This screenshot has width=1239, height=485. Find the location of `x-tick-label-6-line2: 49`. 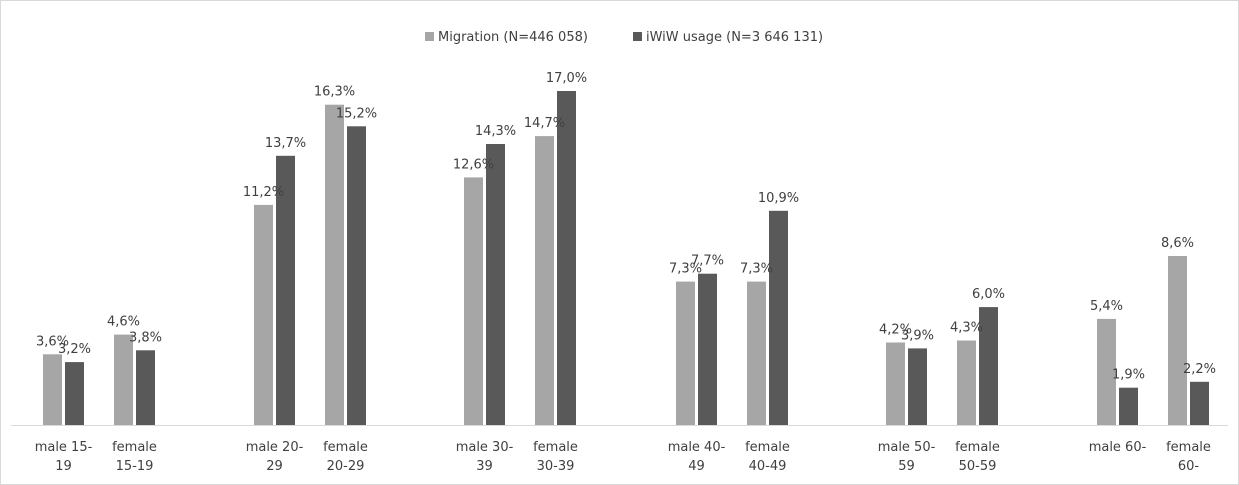

x-tick-label-6-line2: 49 is located at coordinates (696, 466).